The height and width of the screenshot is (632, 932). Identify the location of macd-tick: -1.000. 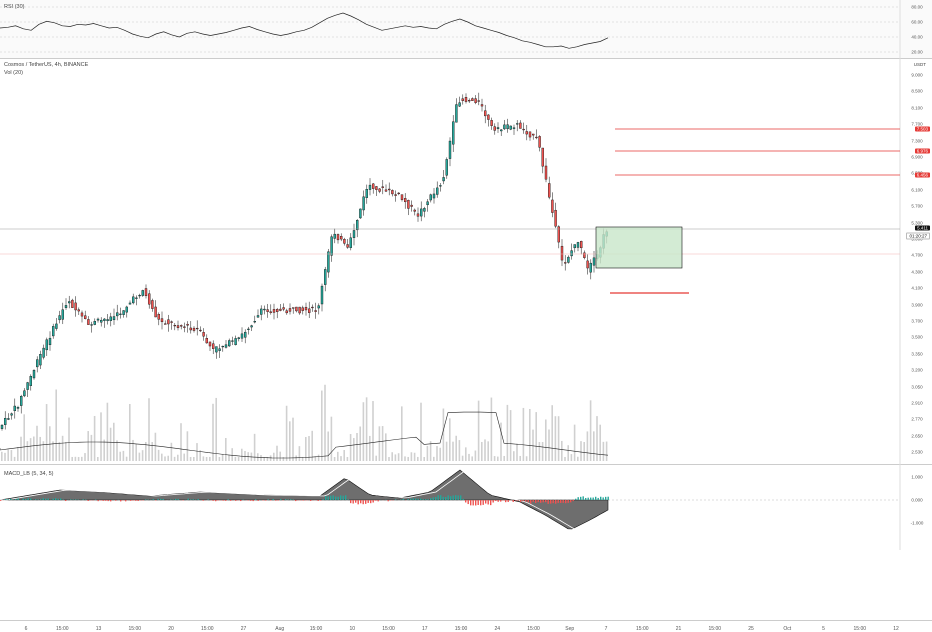
(917, 523).